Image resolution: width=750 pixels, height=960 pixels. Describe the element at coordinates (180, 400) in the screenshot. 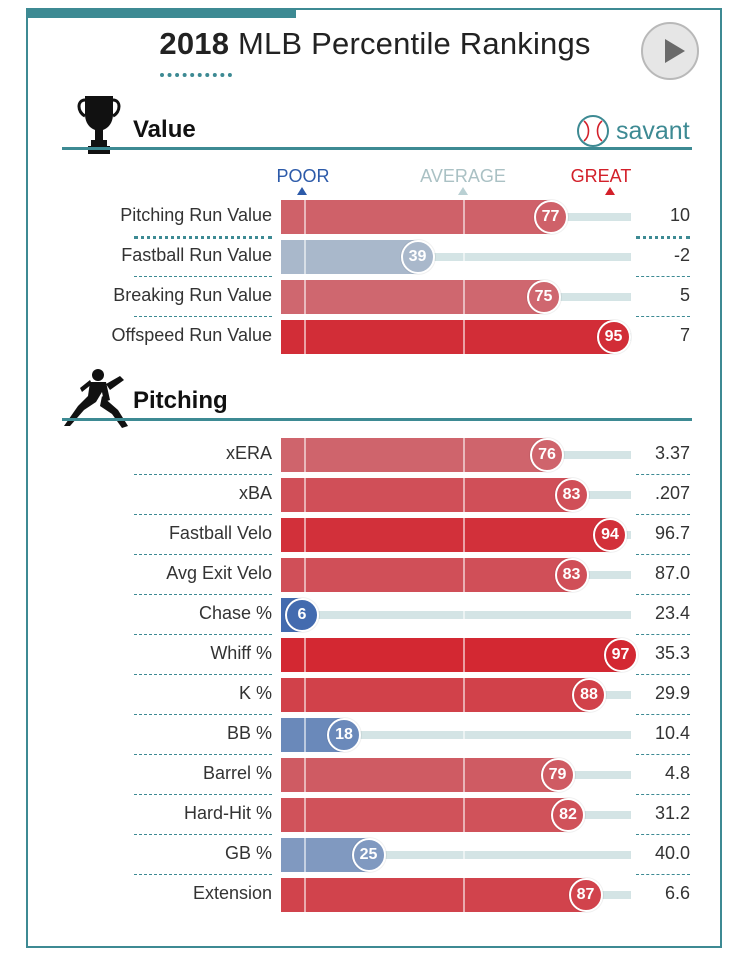

I see `section-title-pitching: Pitching` at that location.